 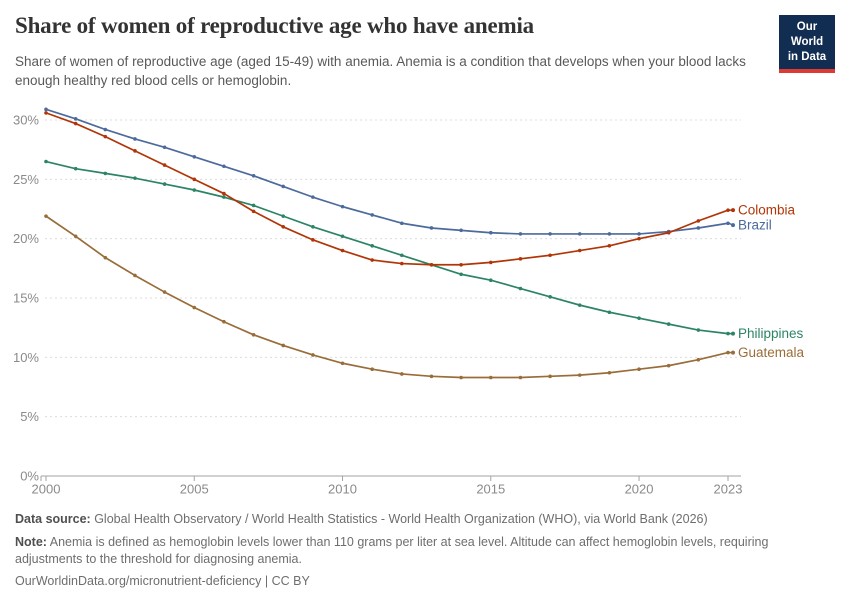 I want to click on series-label-philippines: Philippines, so click(x=771, y=333).